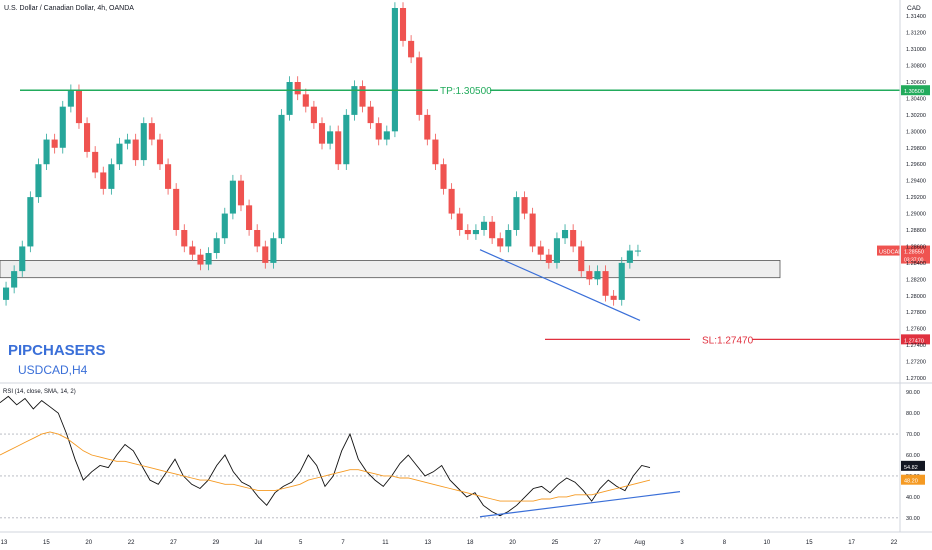  What do you see at coordinates (851, 543) in the screenshot?
I see `time-tick-label: 17` at bounding box center [851, 543].